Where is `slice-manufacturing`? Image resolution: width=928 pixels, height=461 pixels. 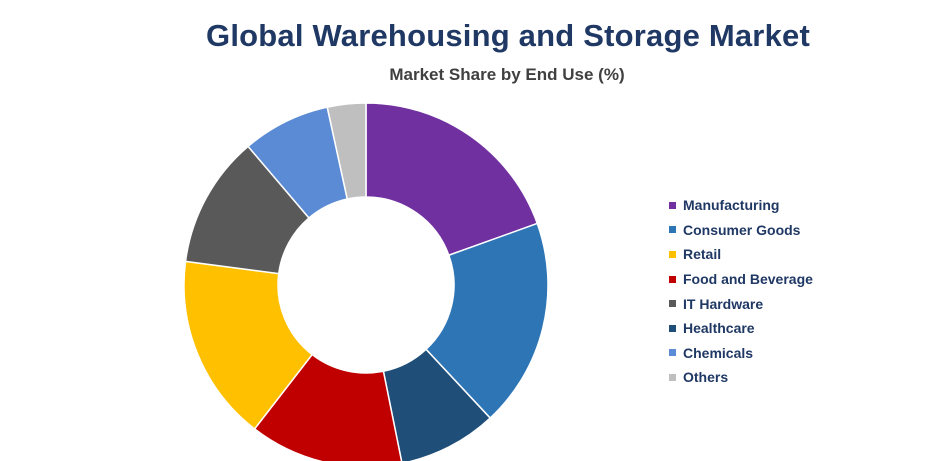 slice-manufacturing is located at coordinates (452, 179).